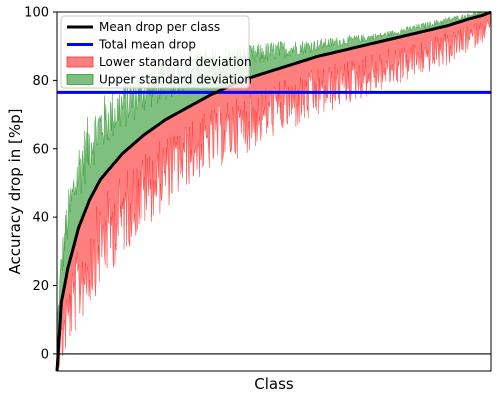 The image size is (500, 404). I want to click on legend-label-upper-band: Upper standard deviation, so click(175, 80).